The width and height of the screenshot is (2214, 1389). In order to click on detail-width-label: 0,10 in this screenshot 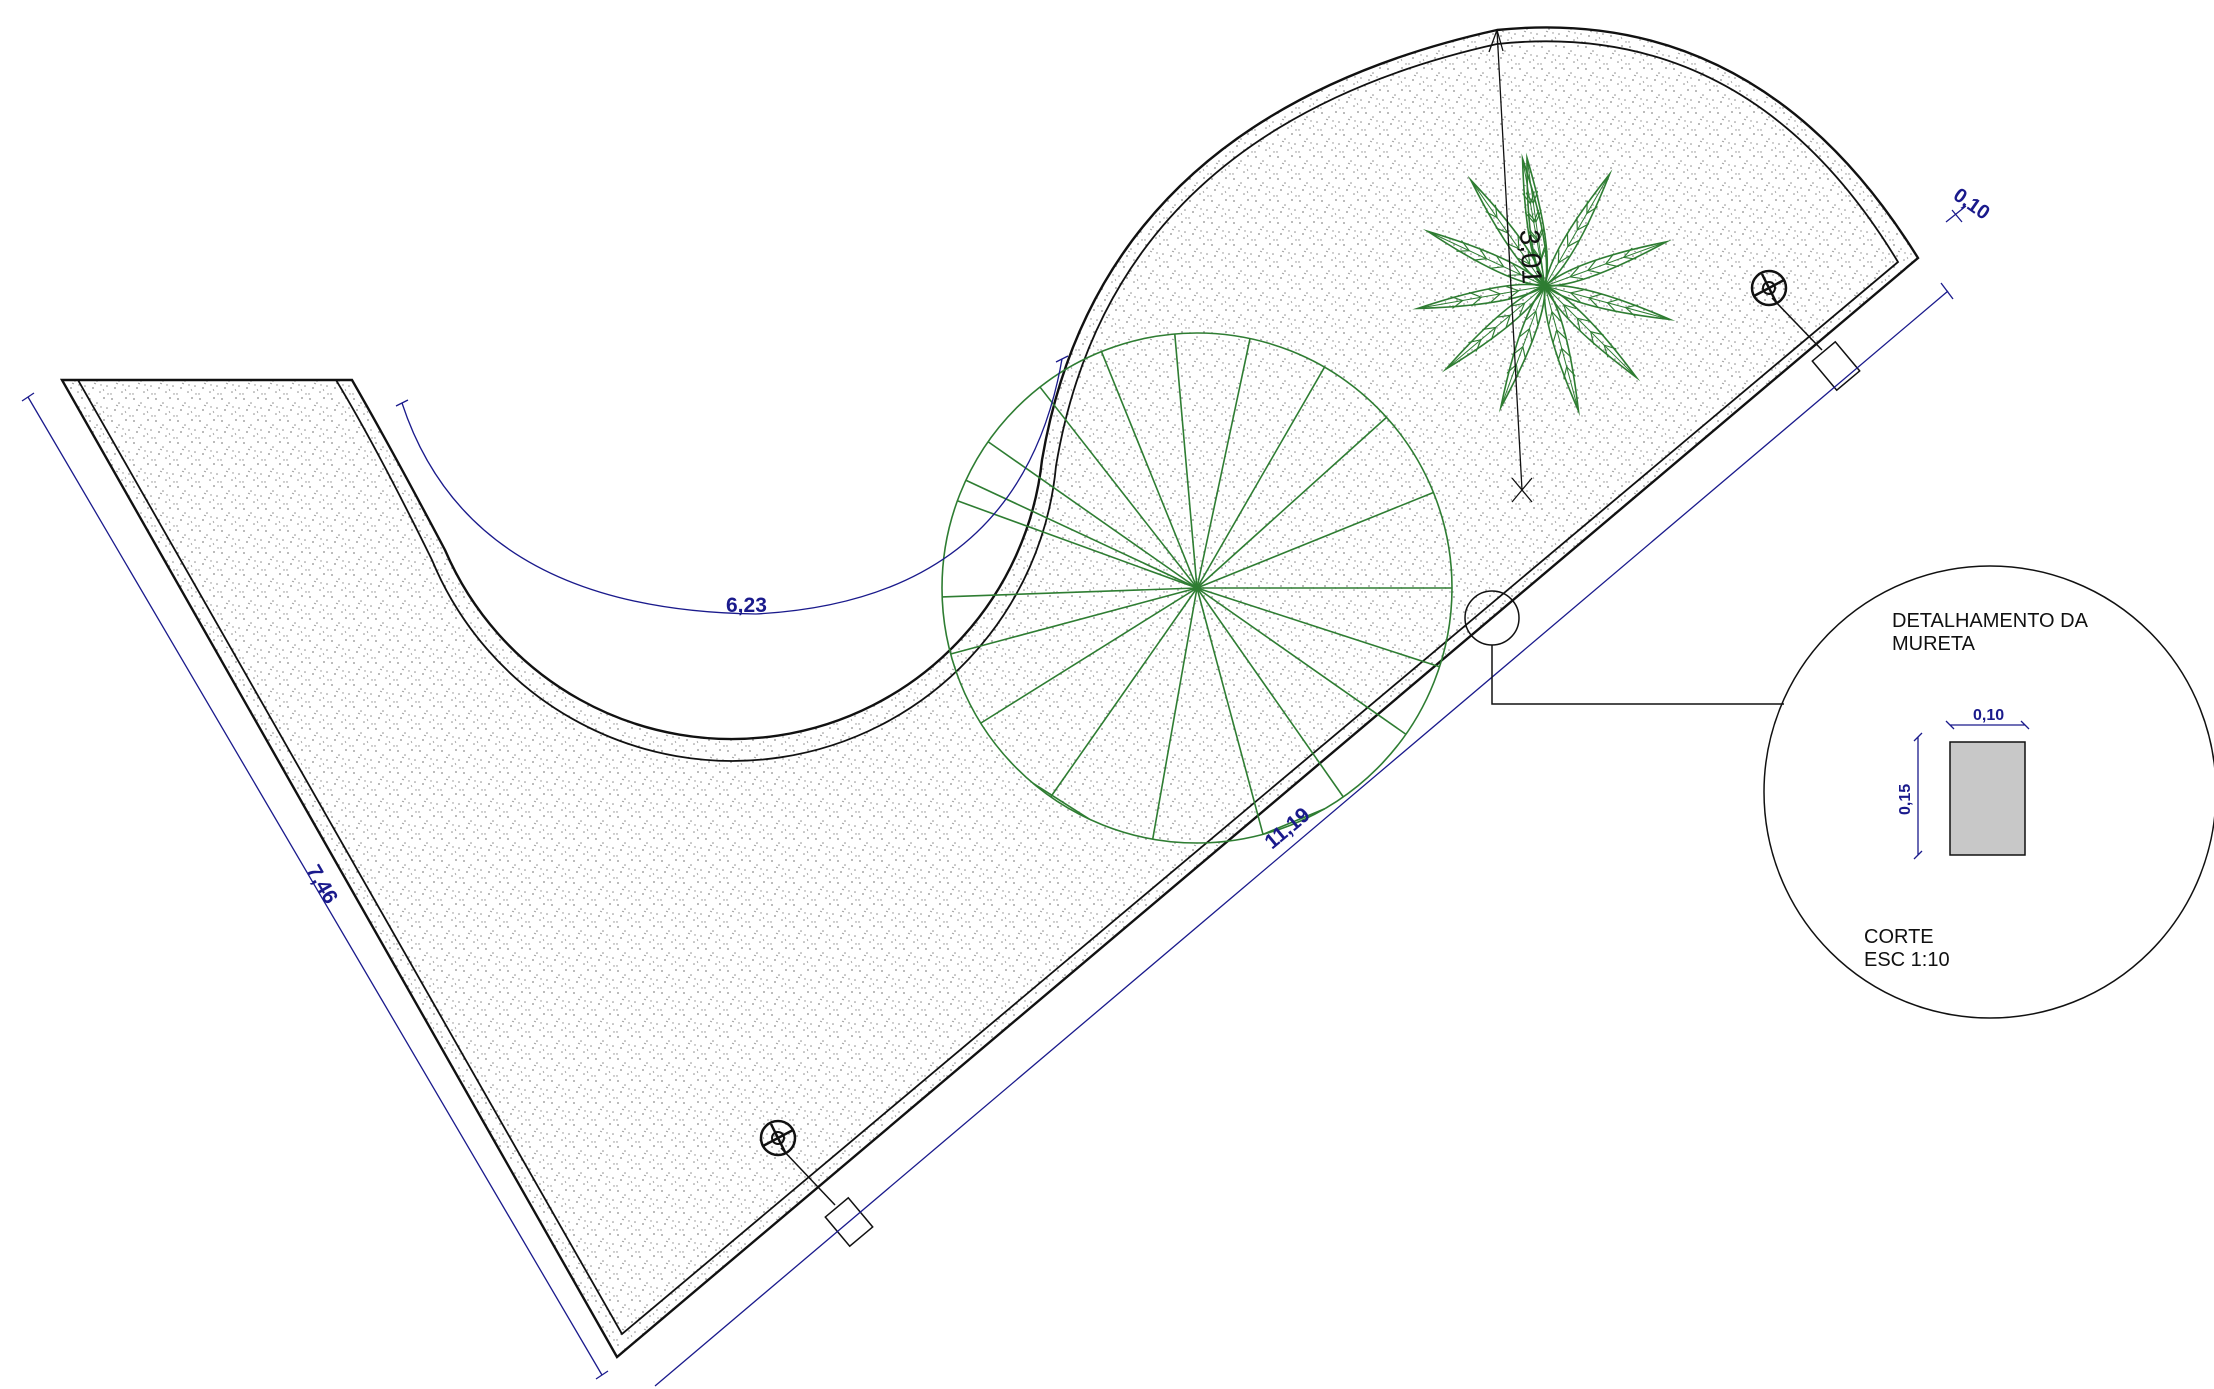, I will do `click(1988, 715)`.